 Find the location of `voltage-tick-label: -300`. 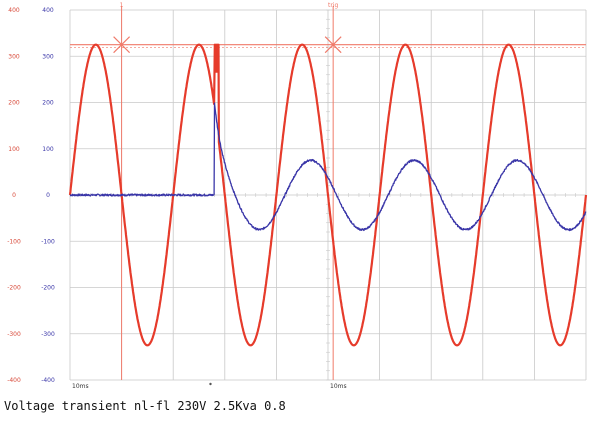

voltage-tick-label: -300 is located at coordinates (14, 334).